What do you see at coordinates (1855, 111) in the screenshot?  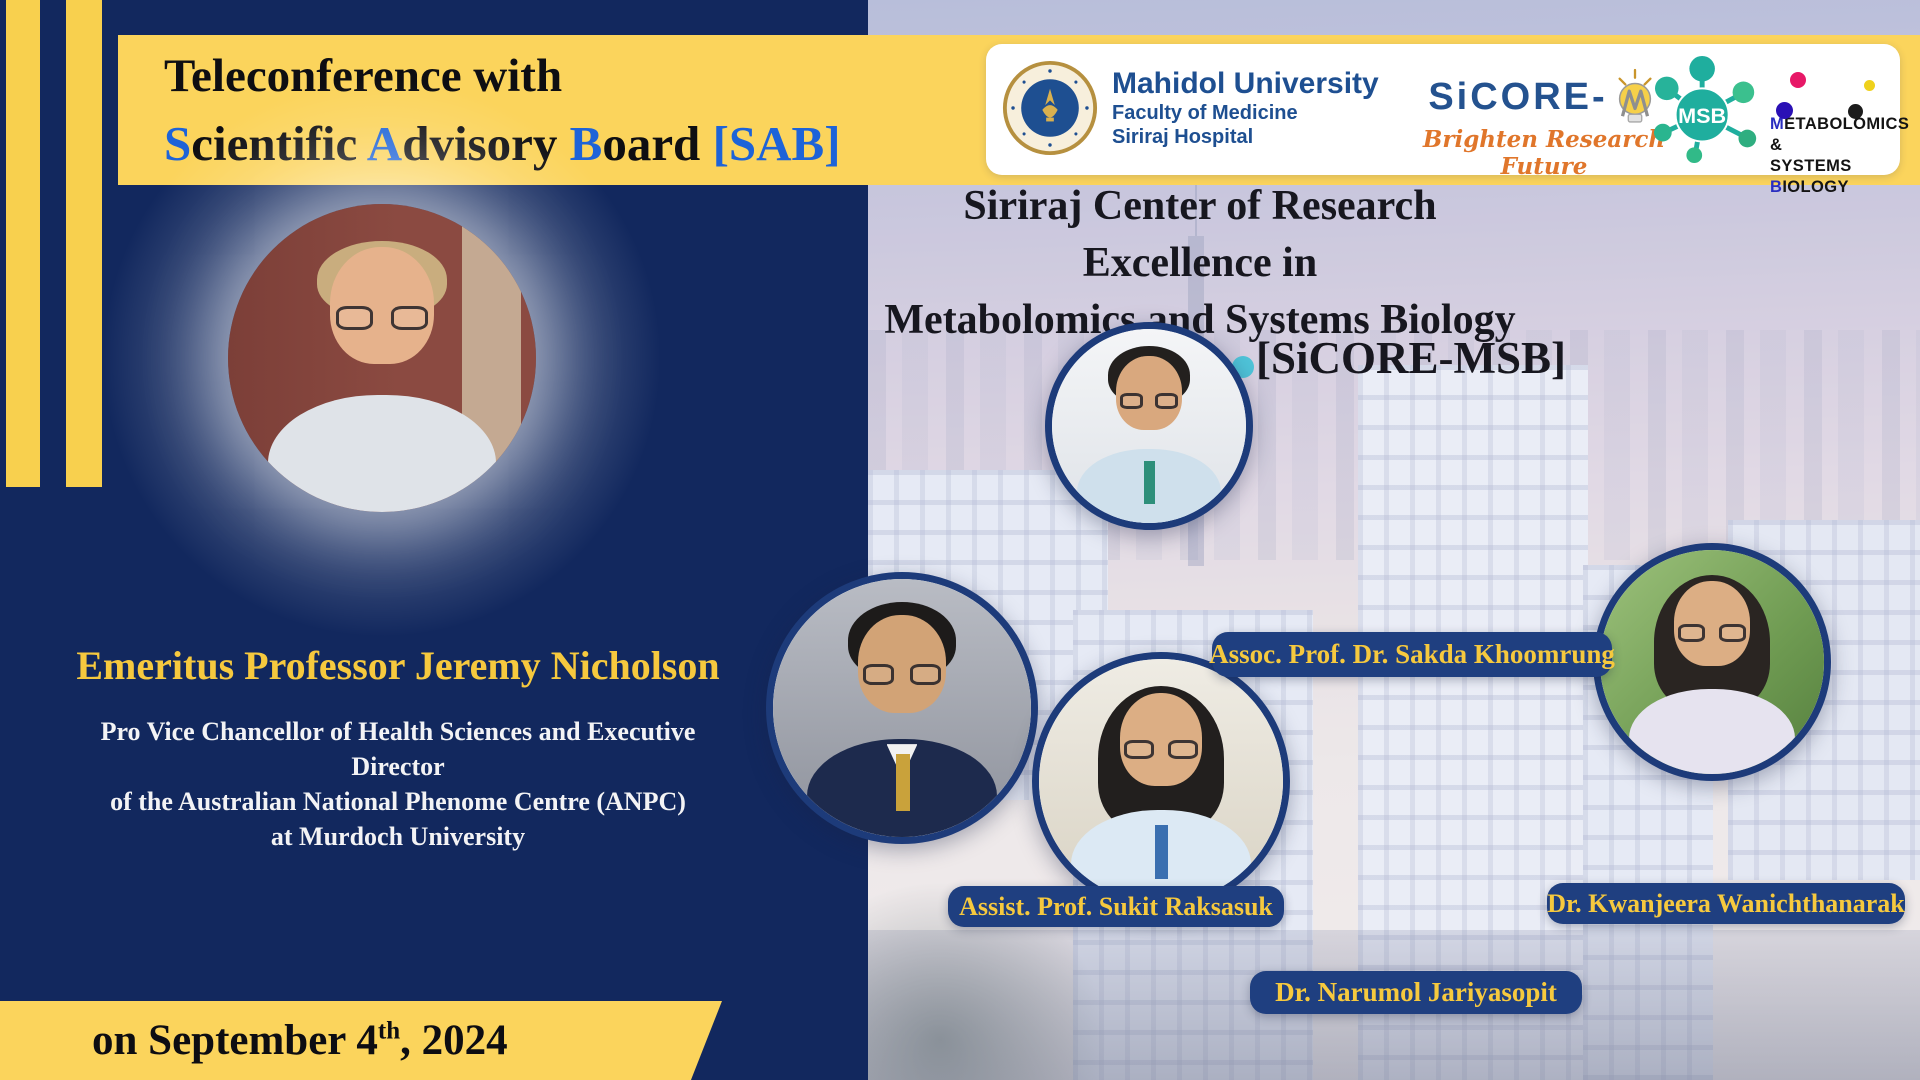 I see `msb-dot-black` at bounding box center [1855, 111].